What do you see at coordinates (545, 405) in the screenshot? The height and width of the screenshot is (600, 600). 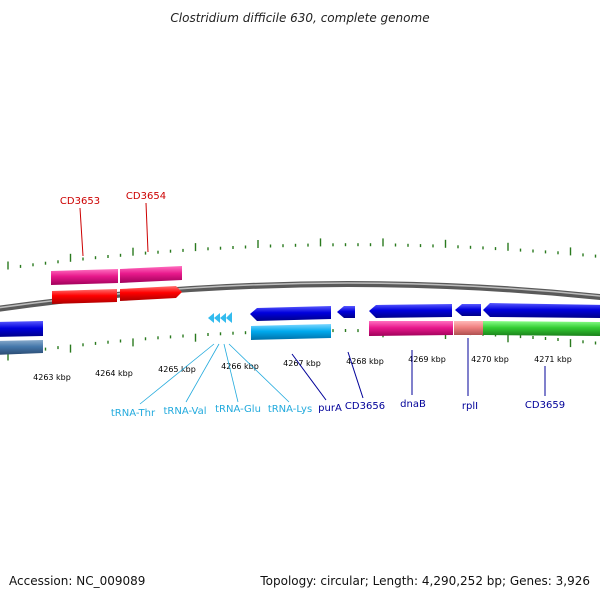 I see `CD3659-label: CD3659` at bounding box center [545, 405].